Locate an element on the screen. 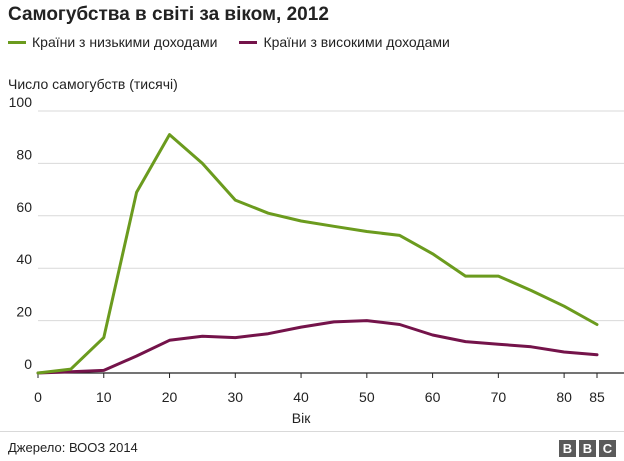  bbc-logo-block-c: C is located at coordinates (607, 448).